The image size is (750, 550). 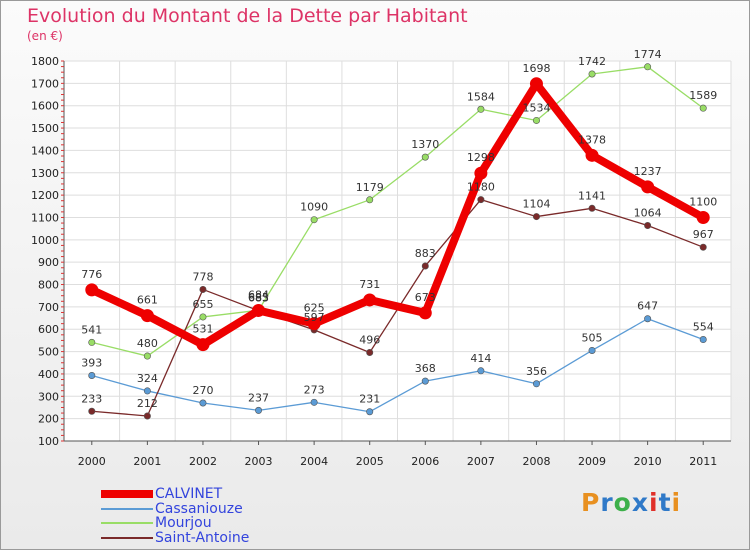 I want to click on data-label-cassaniouze: 237, so click(x=258, y=397).